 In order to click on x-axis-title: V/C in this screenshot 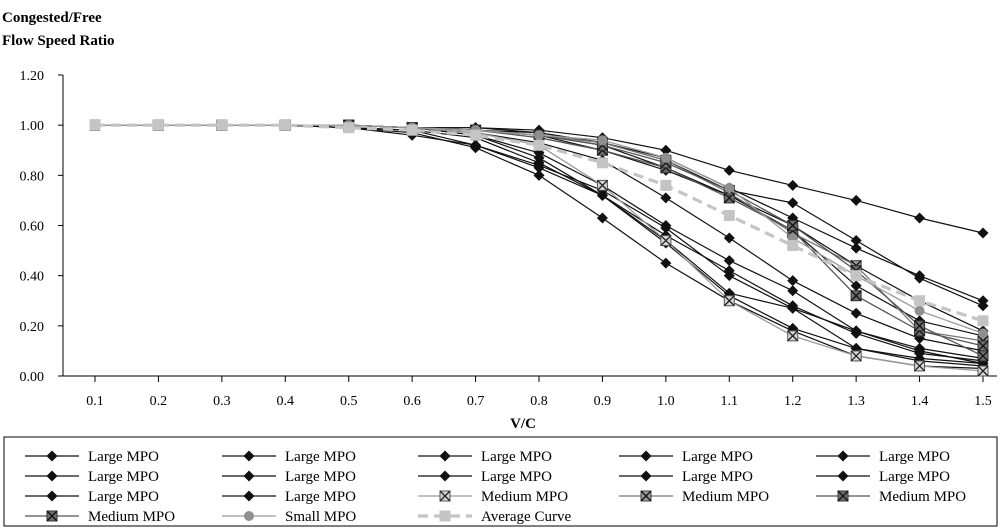, I will do `click(523, 424)`.